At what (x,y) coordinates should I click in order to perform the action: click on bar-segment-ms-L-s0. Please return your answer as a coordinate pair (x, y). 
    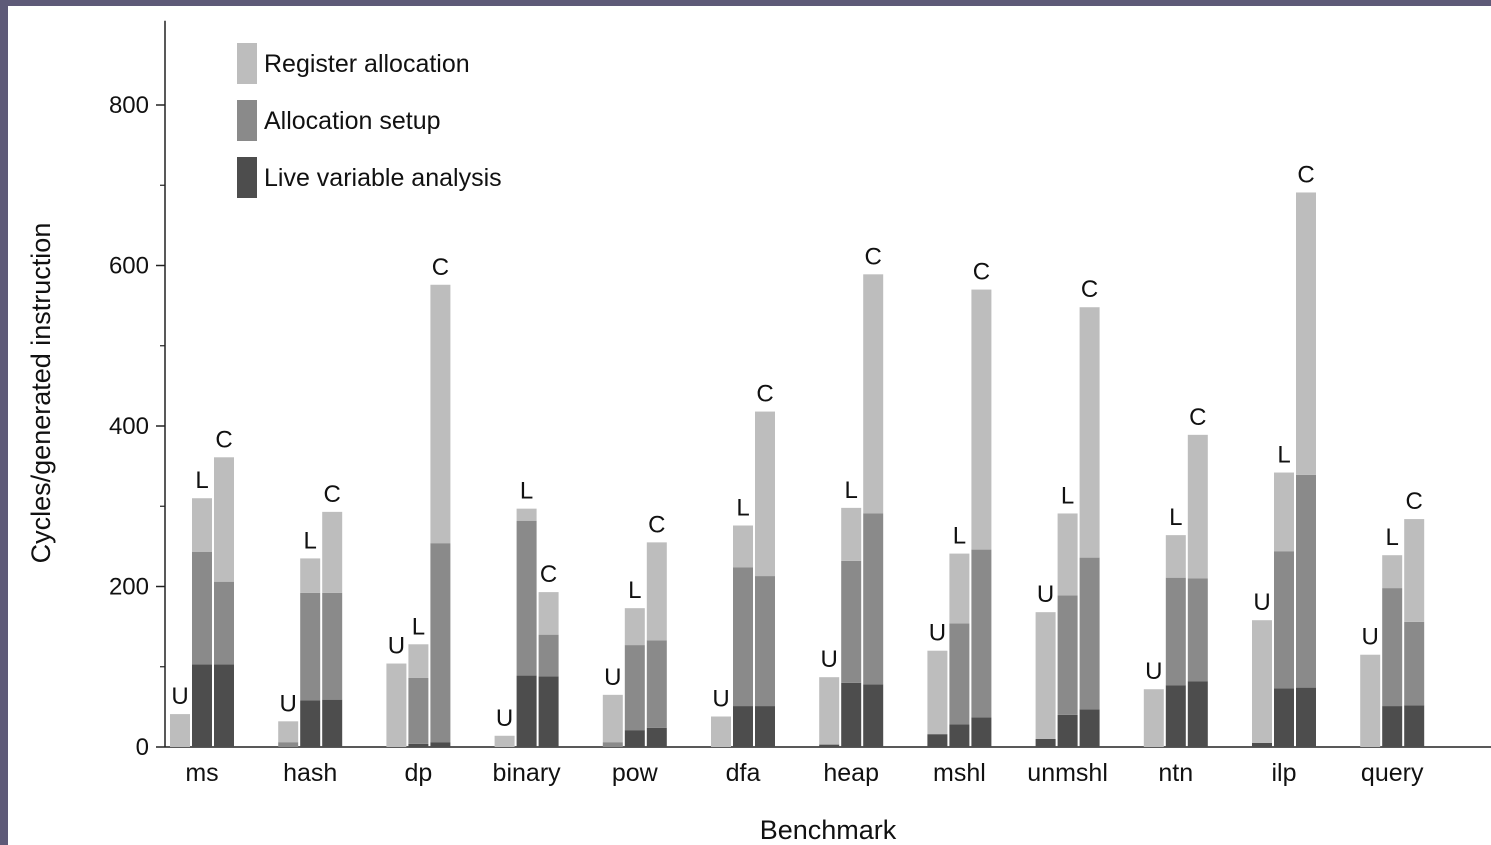
    Looking at the image, I should click on (202, 705).